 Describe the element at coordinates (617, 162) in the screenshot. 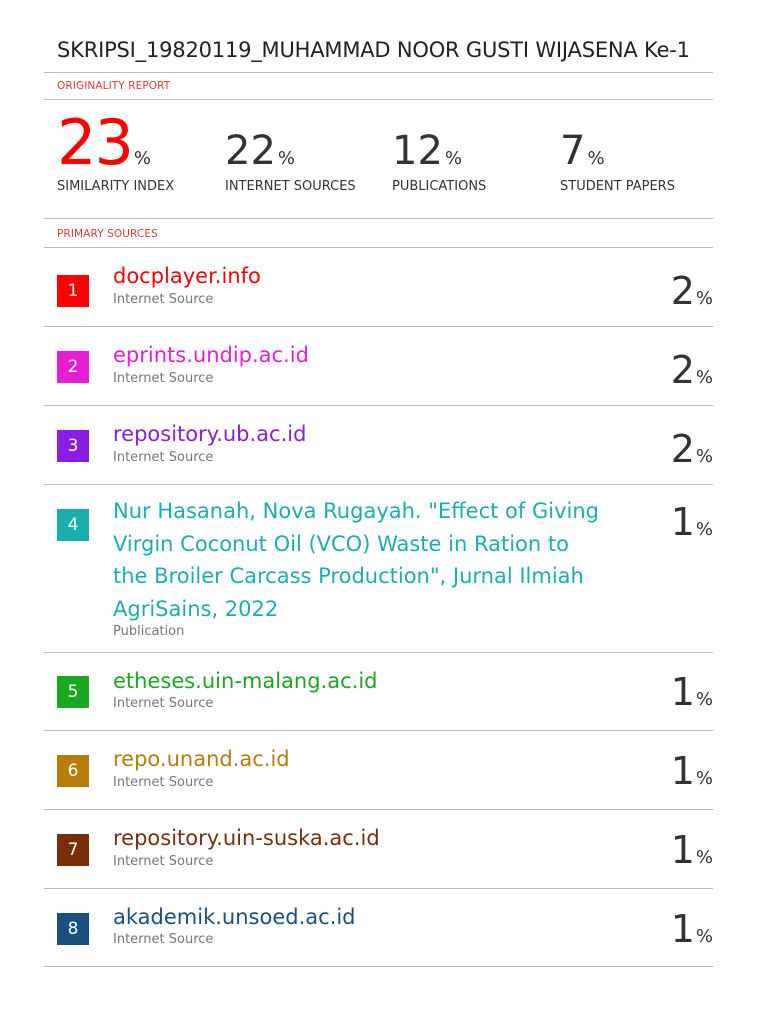

I see `stat-student-papers: 7 % STUDENT PAPERS` at that location.